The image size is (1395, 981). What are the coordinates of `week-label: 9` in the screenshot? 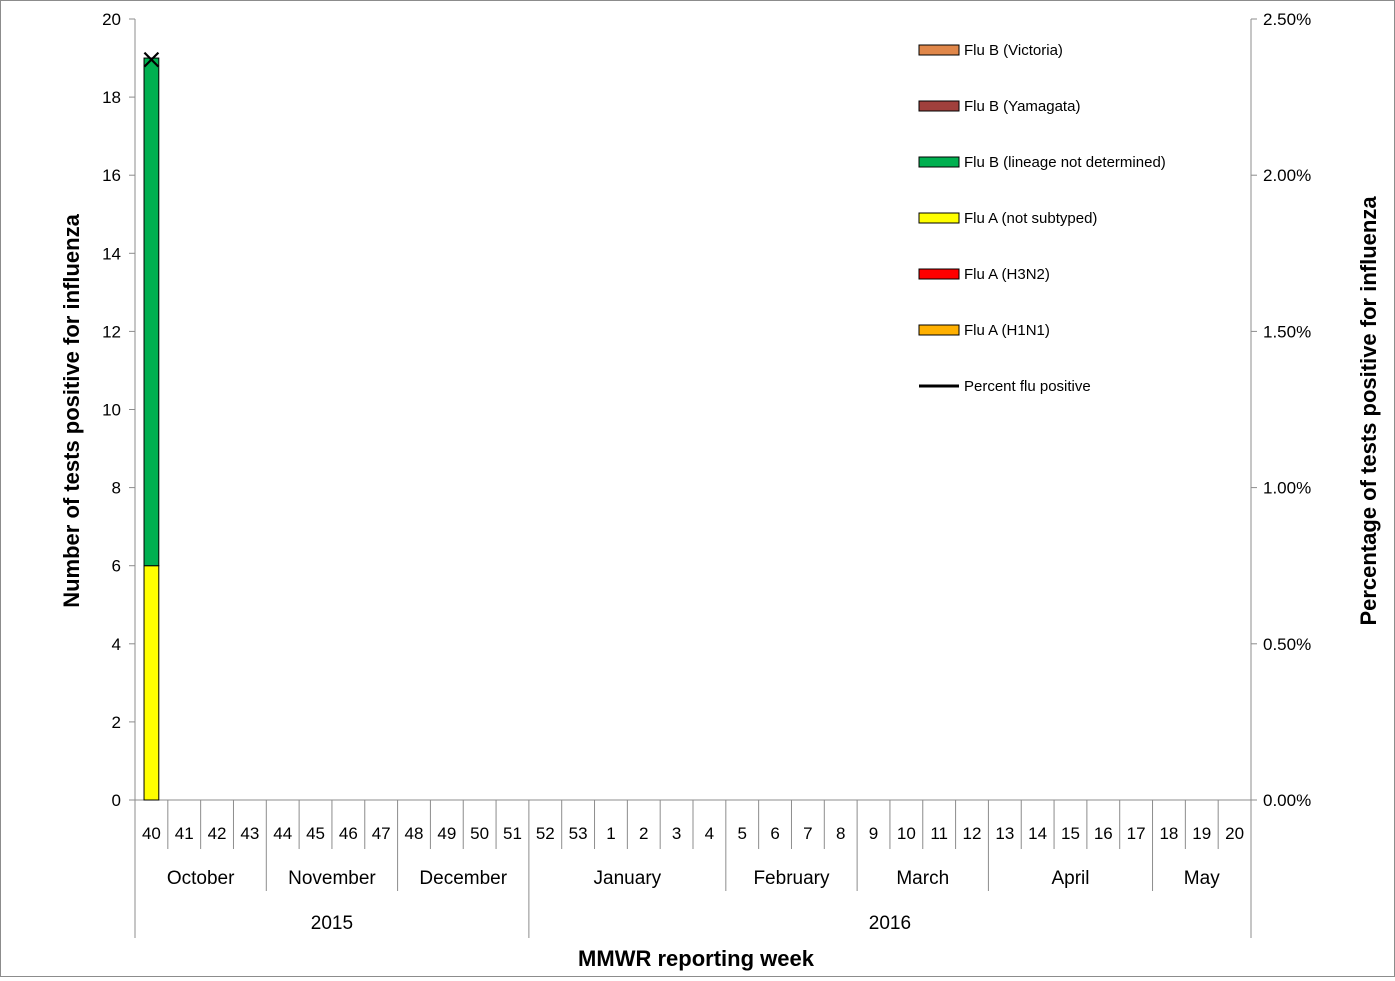 It's located at (873, 833).